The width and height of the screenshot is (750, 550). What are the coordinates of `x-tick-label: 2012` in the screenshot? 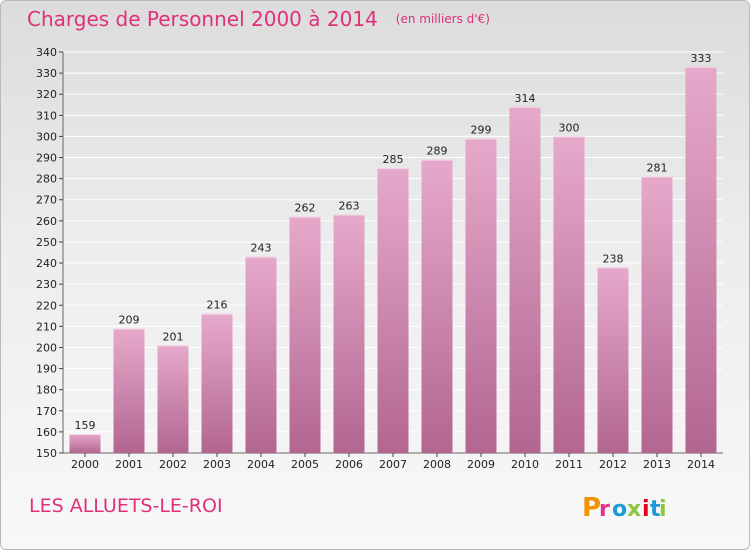 It's located at (613, 464).